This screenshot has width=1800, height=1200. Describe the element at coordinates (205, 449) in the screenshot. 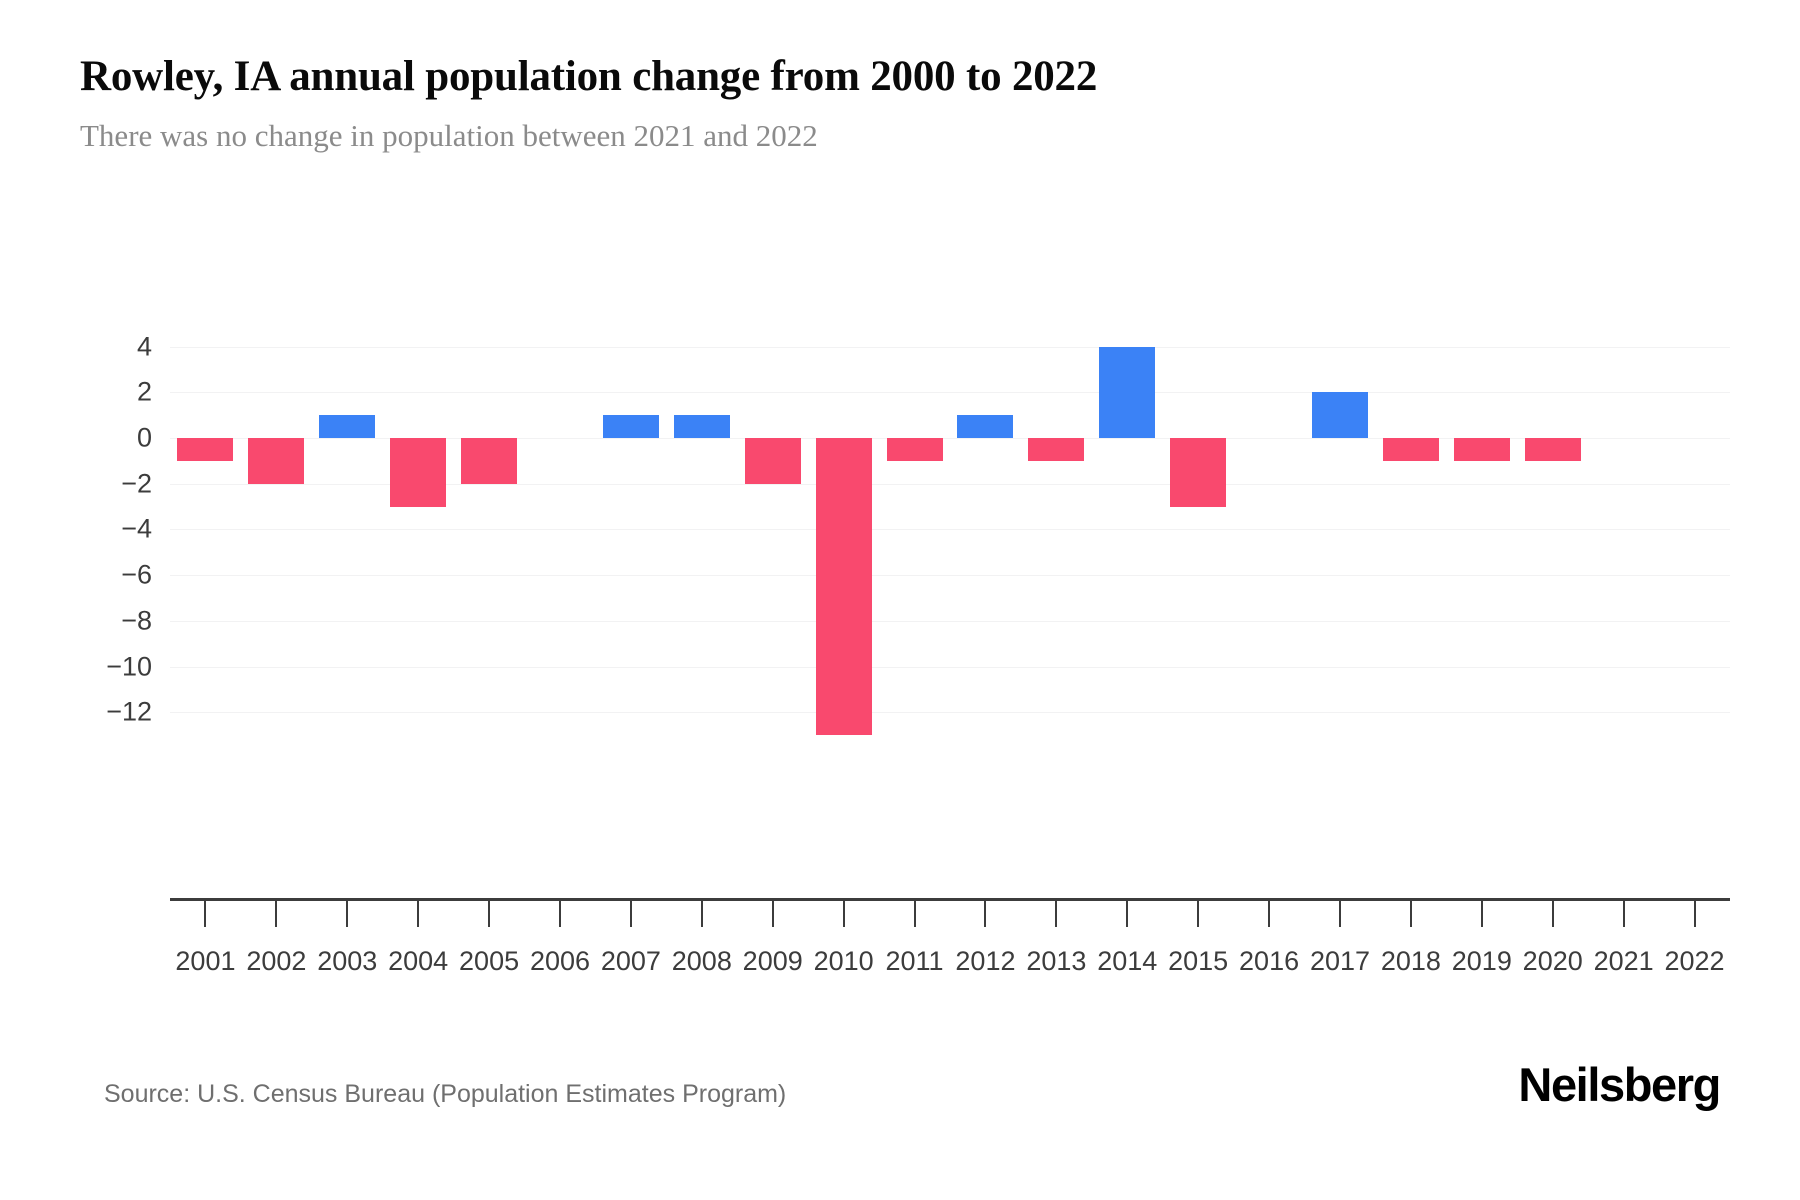

I see `bar-2001` at that location.